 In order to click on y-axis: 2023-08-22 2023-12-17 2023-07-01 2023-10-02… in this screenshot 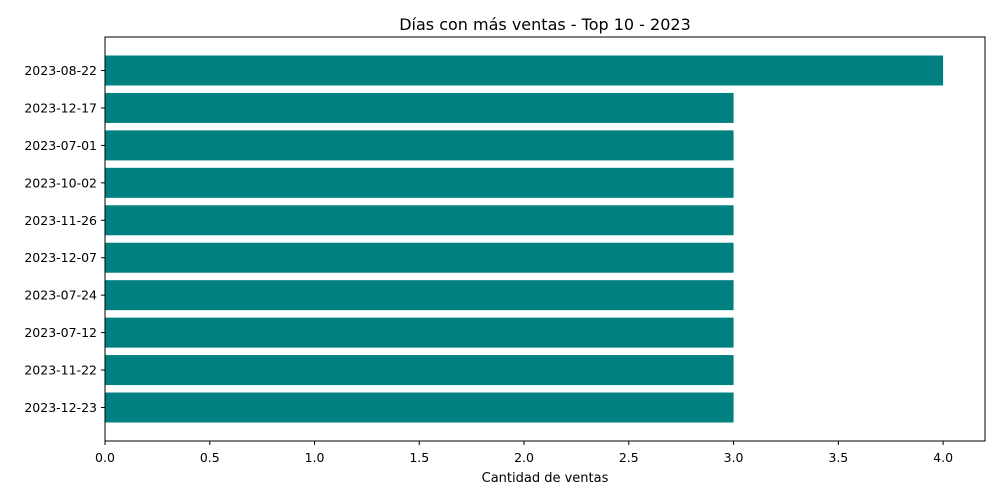, I will do `click(64, 239)`.